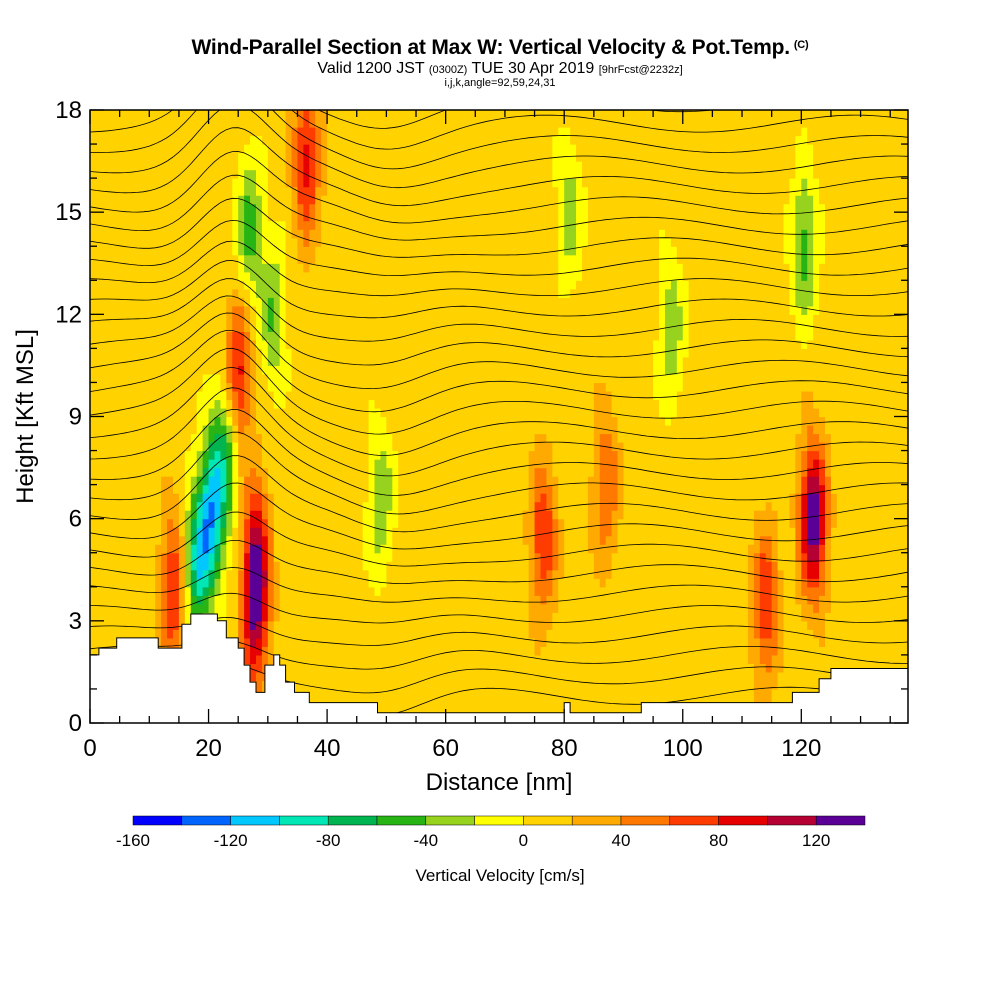 This screenshot has height=1000, width=1000. What do you see at coordinates (68, 314) in the screenshot?
I see `y-tick-label: 12` at bounding box center [68, 314].